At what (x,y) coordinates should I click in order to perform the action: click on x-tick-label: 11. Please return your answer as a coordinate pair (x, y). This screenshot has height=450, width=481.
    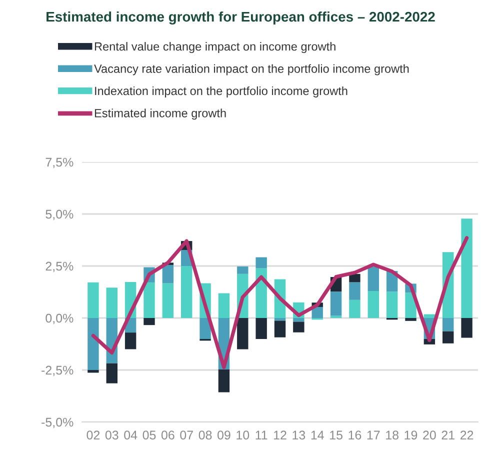
    Looking at the image, I should click on (262, 435).